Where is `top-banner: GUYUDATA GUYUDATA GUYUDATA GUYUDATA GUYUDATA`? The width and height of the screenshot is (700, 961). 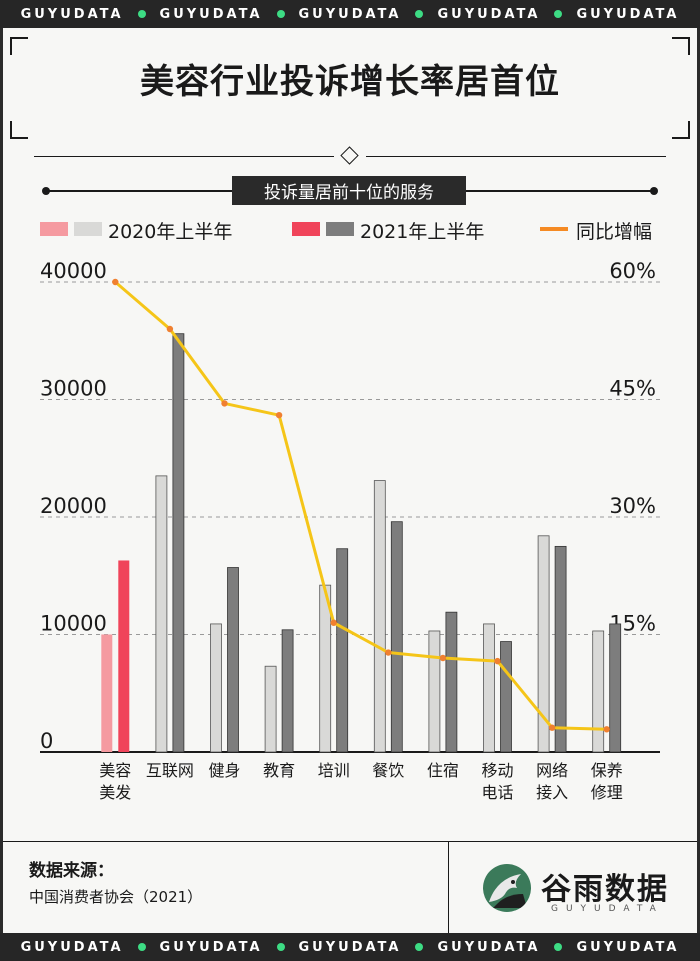
top-banner: GUYUDATA GUYUDATA GUYUDATA GUYUDATA GUYUDATA is located at coordinates (350, 14).